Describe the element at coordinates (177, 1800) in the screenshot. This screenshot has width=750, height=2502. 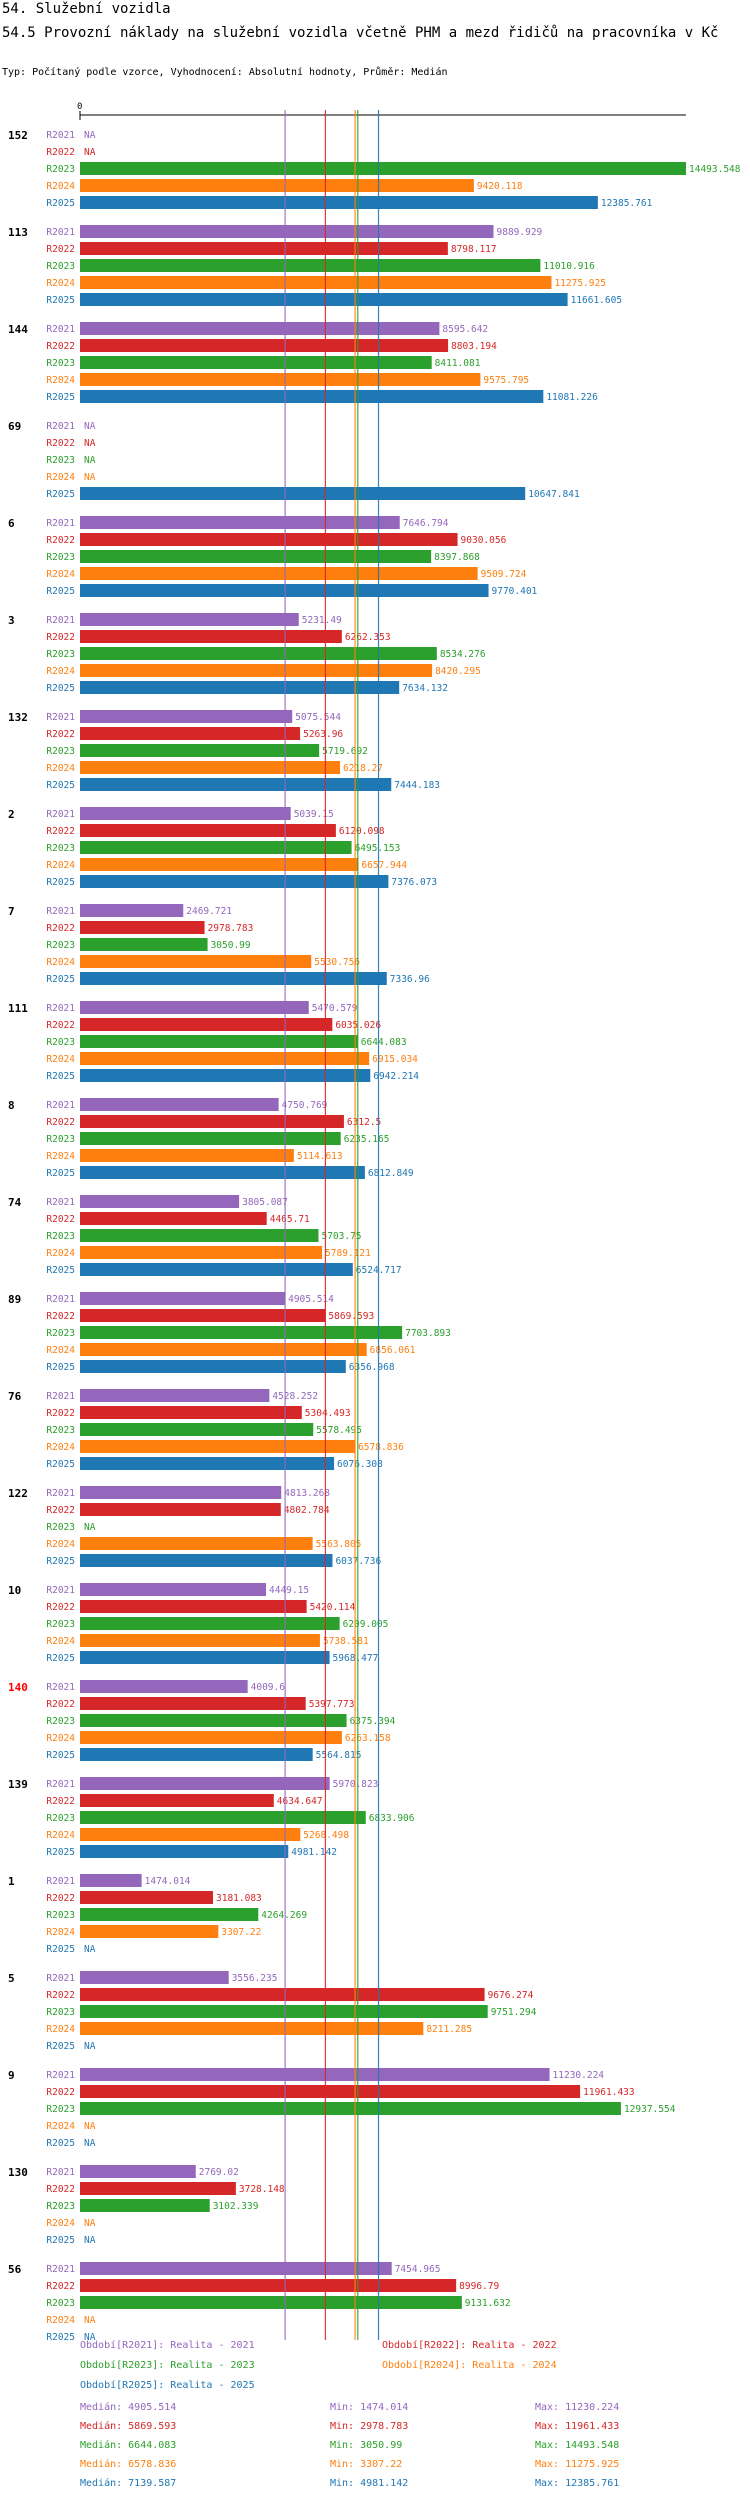
I see `bar-139-r2022` at that location.